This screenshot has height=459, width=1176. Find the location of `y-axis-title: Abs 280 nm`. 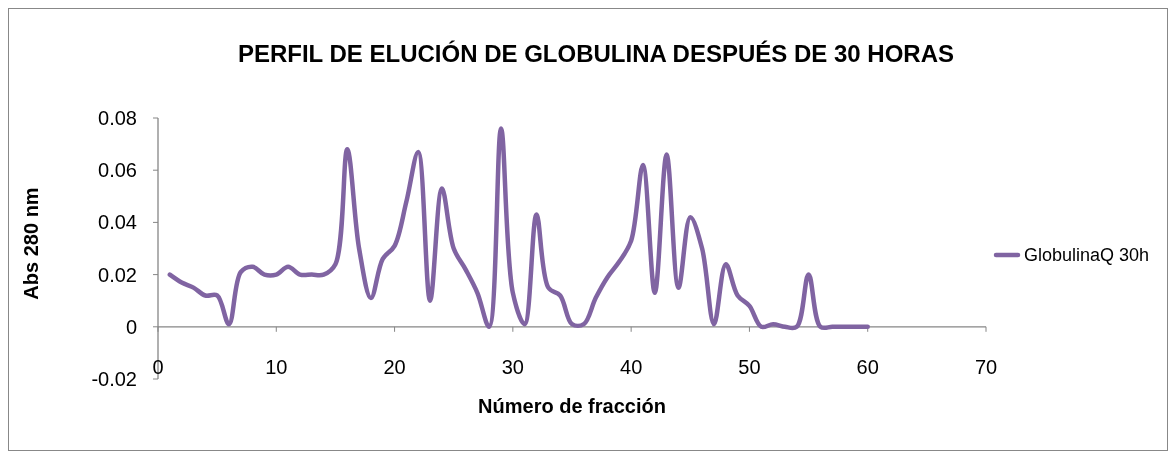

y-axis-title: Abs 280 nm is located at coordinates (31, 243).